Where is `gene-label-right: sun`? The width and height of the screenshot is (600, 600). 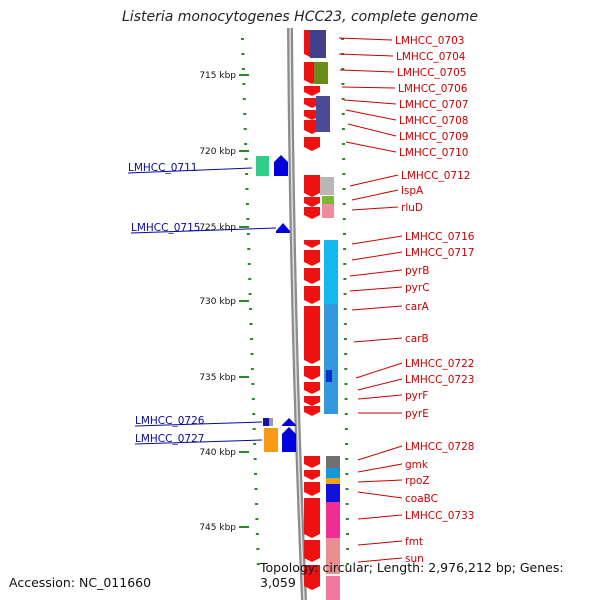
gene-label-right: sun is located at coordinates (414, 559).